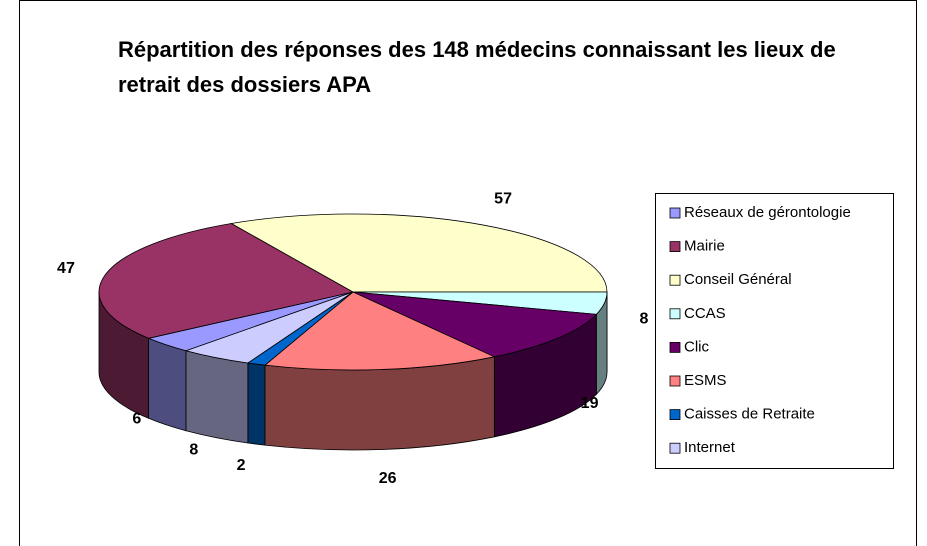  What do you see at coordinates (749, 414) in the screenshot?
I see `legend-label: Caisses de Retraite` at bounding box center [749, 414].